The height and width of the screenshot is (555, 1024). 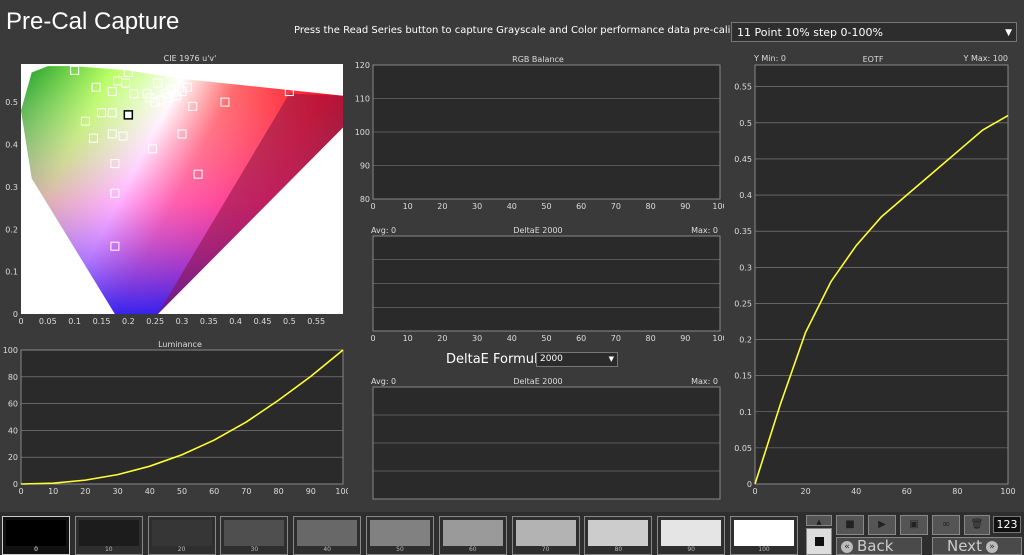 What do you see at coordinates (11, 229) in the screenshot?
I see `cie-y-tick: 0.2` at bounding box center [11, 229].